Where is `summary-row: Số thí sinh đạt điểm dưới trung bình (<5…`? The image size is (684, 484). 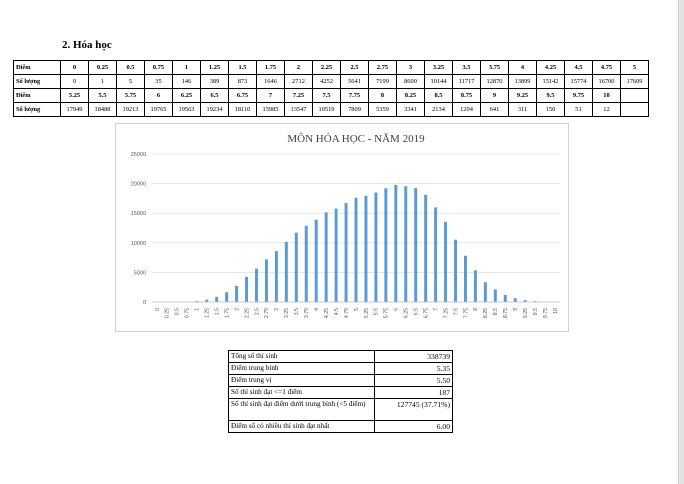
summary-row: Số thí sinh đạt điểm dưới trung bình (<5… is located at coordinates (340, 409).